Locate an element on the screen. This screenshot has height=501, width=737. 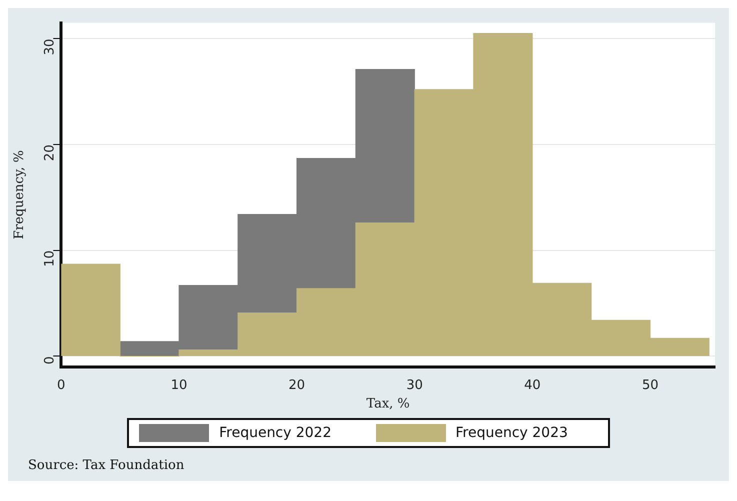
legend-label: Frequency 2023 is located at coordinates (512, 433).